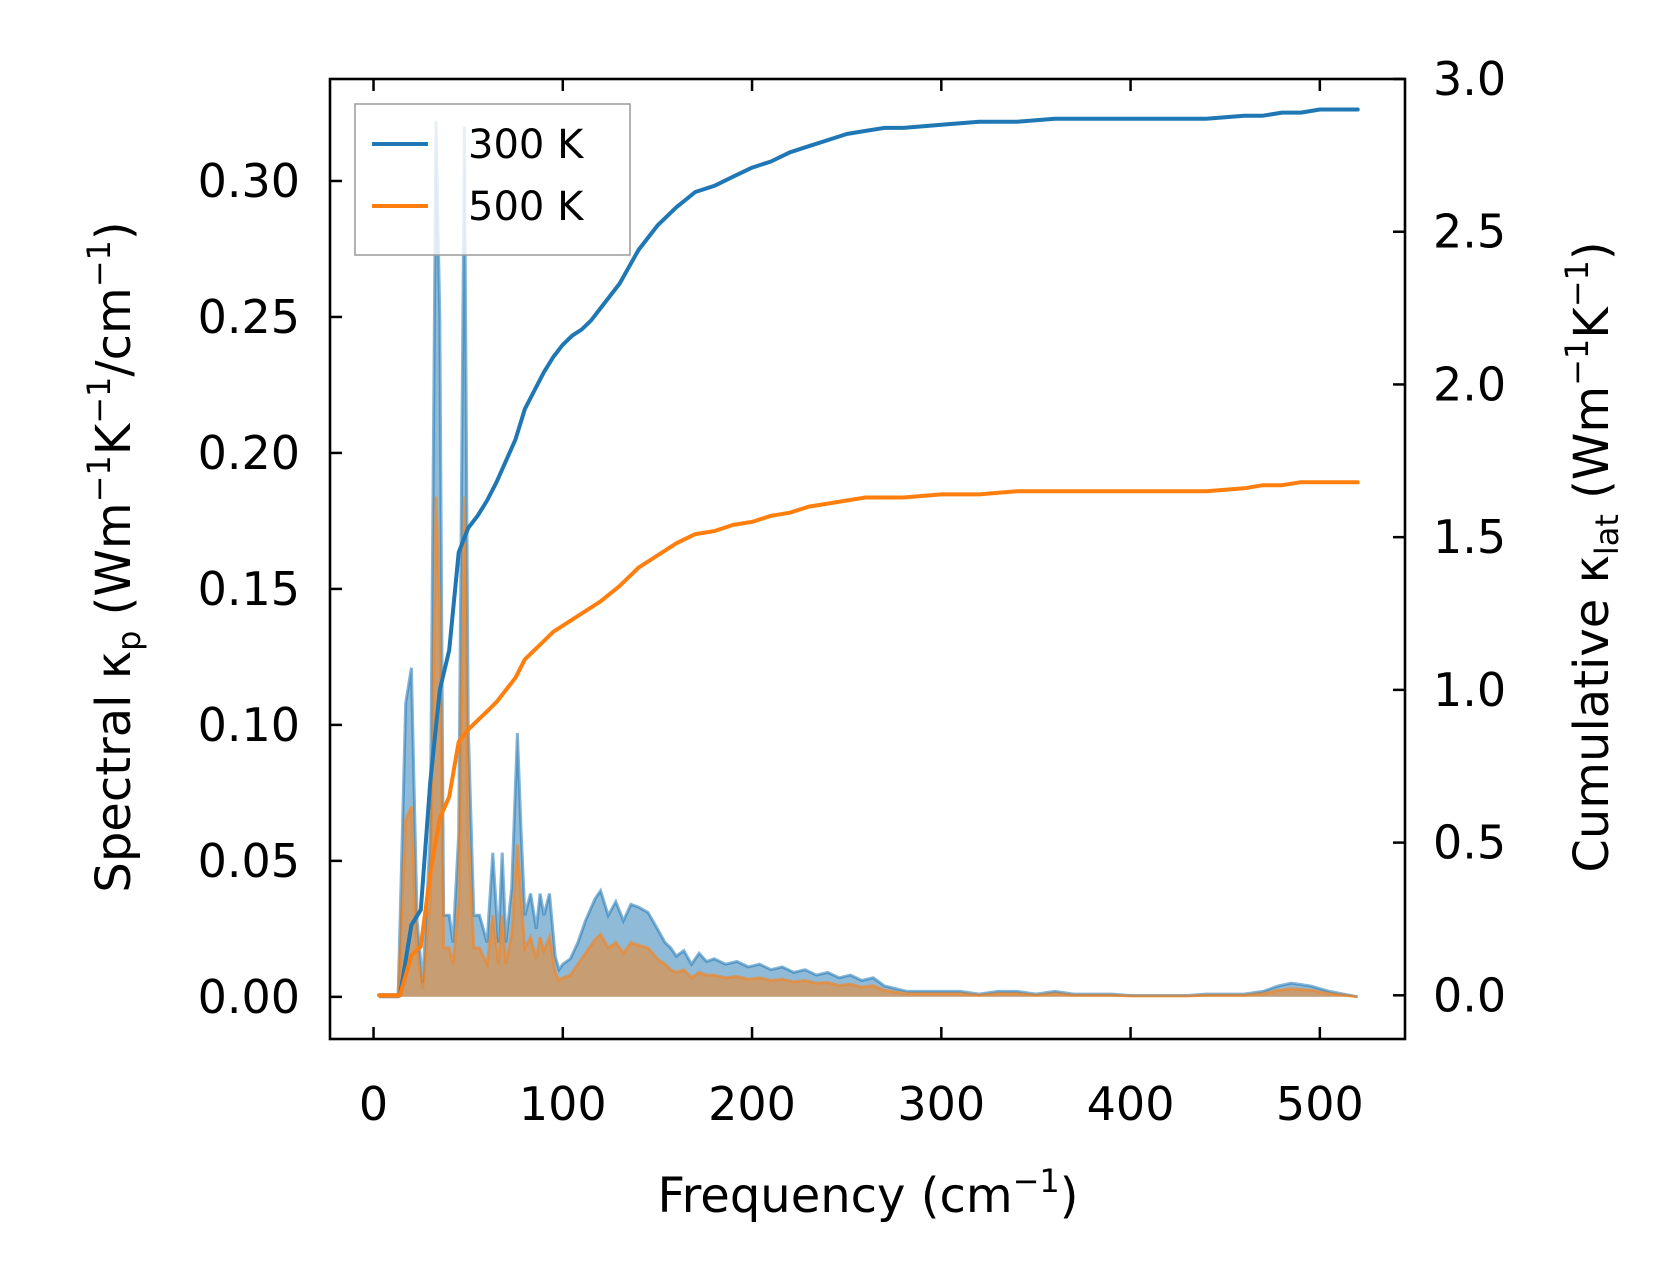 The image size is (1679, 1282). I want to click on legend-label-500k: 500 K, so click(526, 207).